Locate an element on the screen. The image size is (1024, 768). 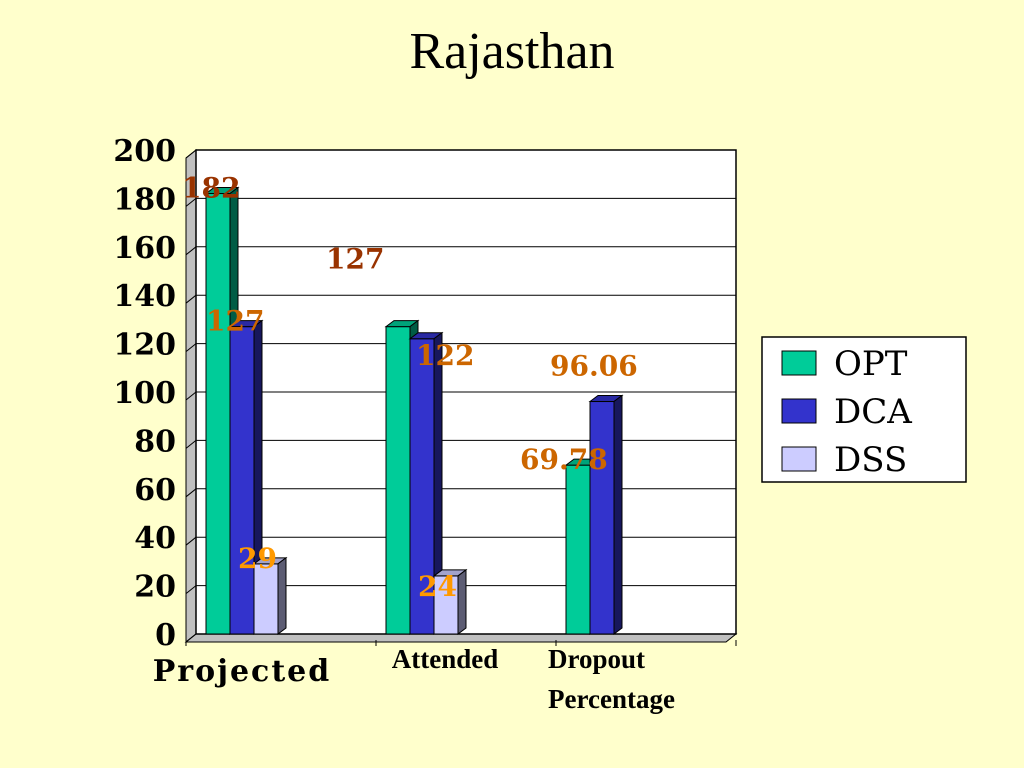
y-tick-label: 20 is located at coordinates (155, 587).